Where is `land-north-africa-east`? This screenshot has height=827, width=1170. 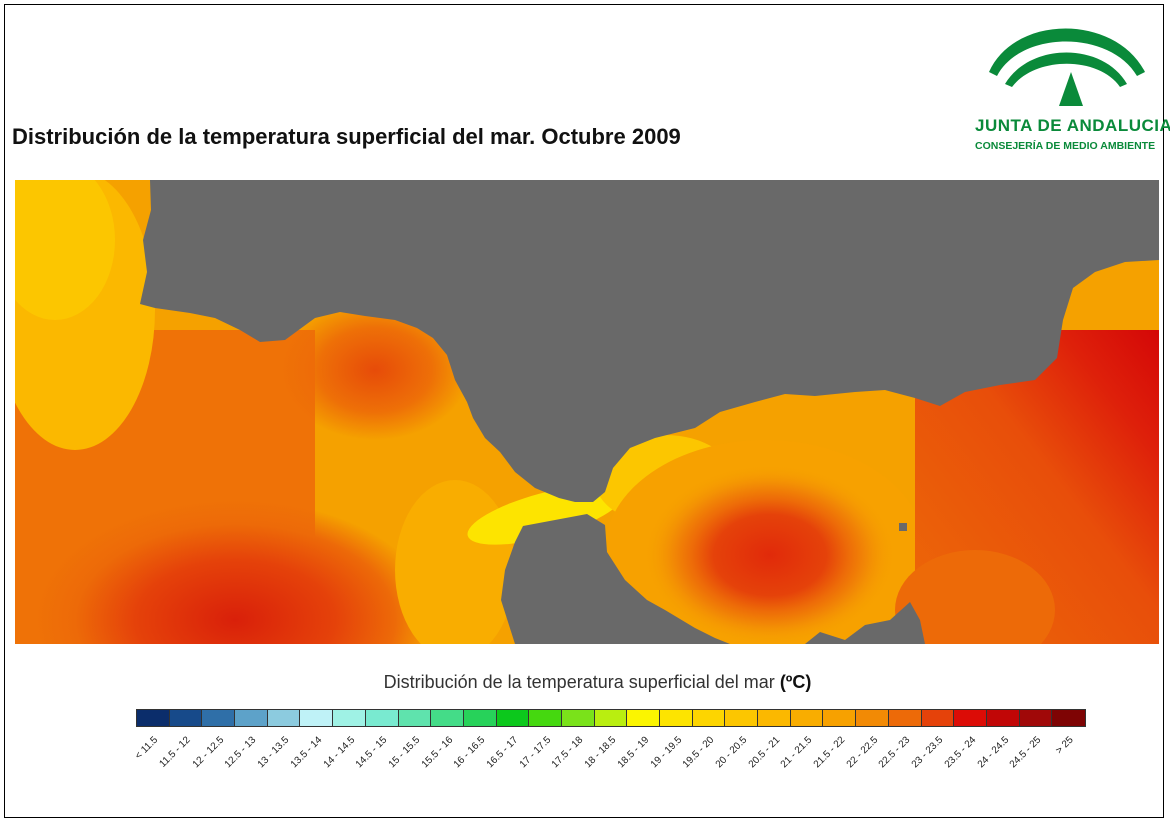
land-north-africa-east is located at coordinates (865, 623).